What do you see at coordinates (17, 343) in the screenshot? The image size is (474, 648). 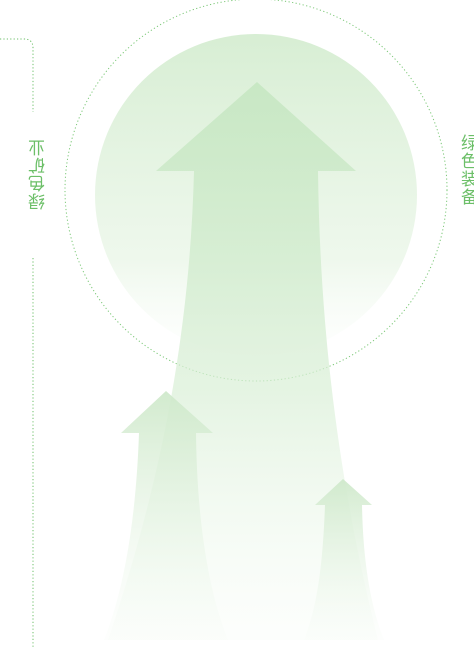 I see `left-bracket-line` at bounding box center [17, 343].